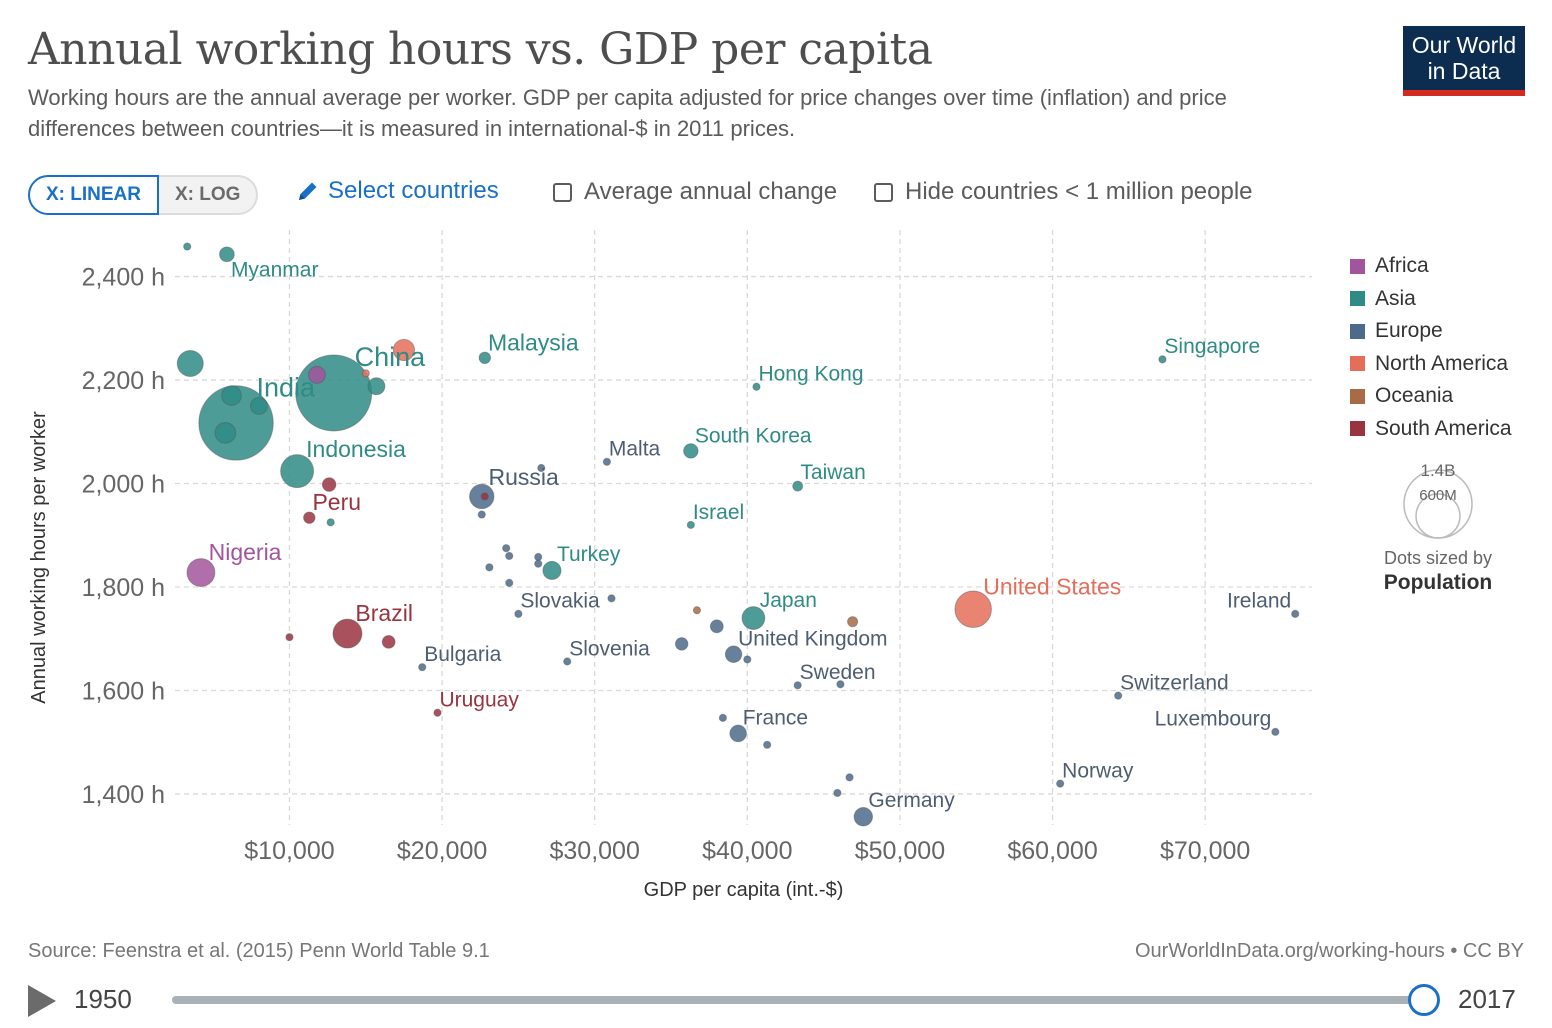 This screenshot has height=1028, width=1552. I want to click on x-tick-label: $70,000, so click(1205, 851).